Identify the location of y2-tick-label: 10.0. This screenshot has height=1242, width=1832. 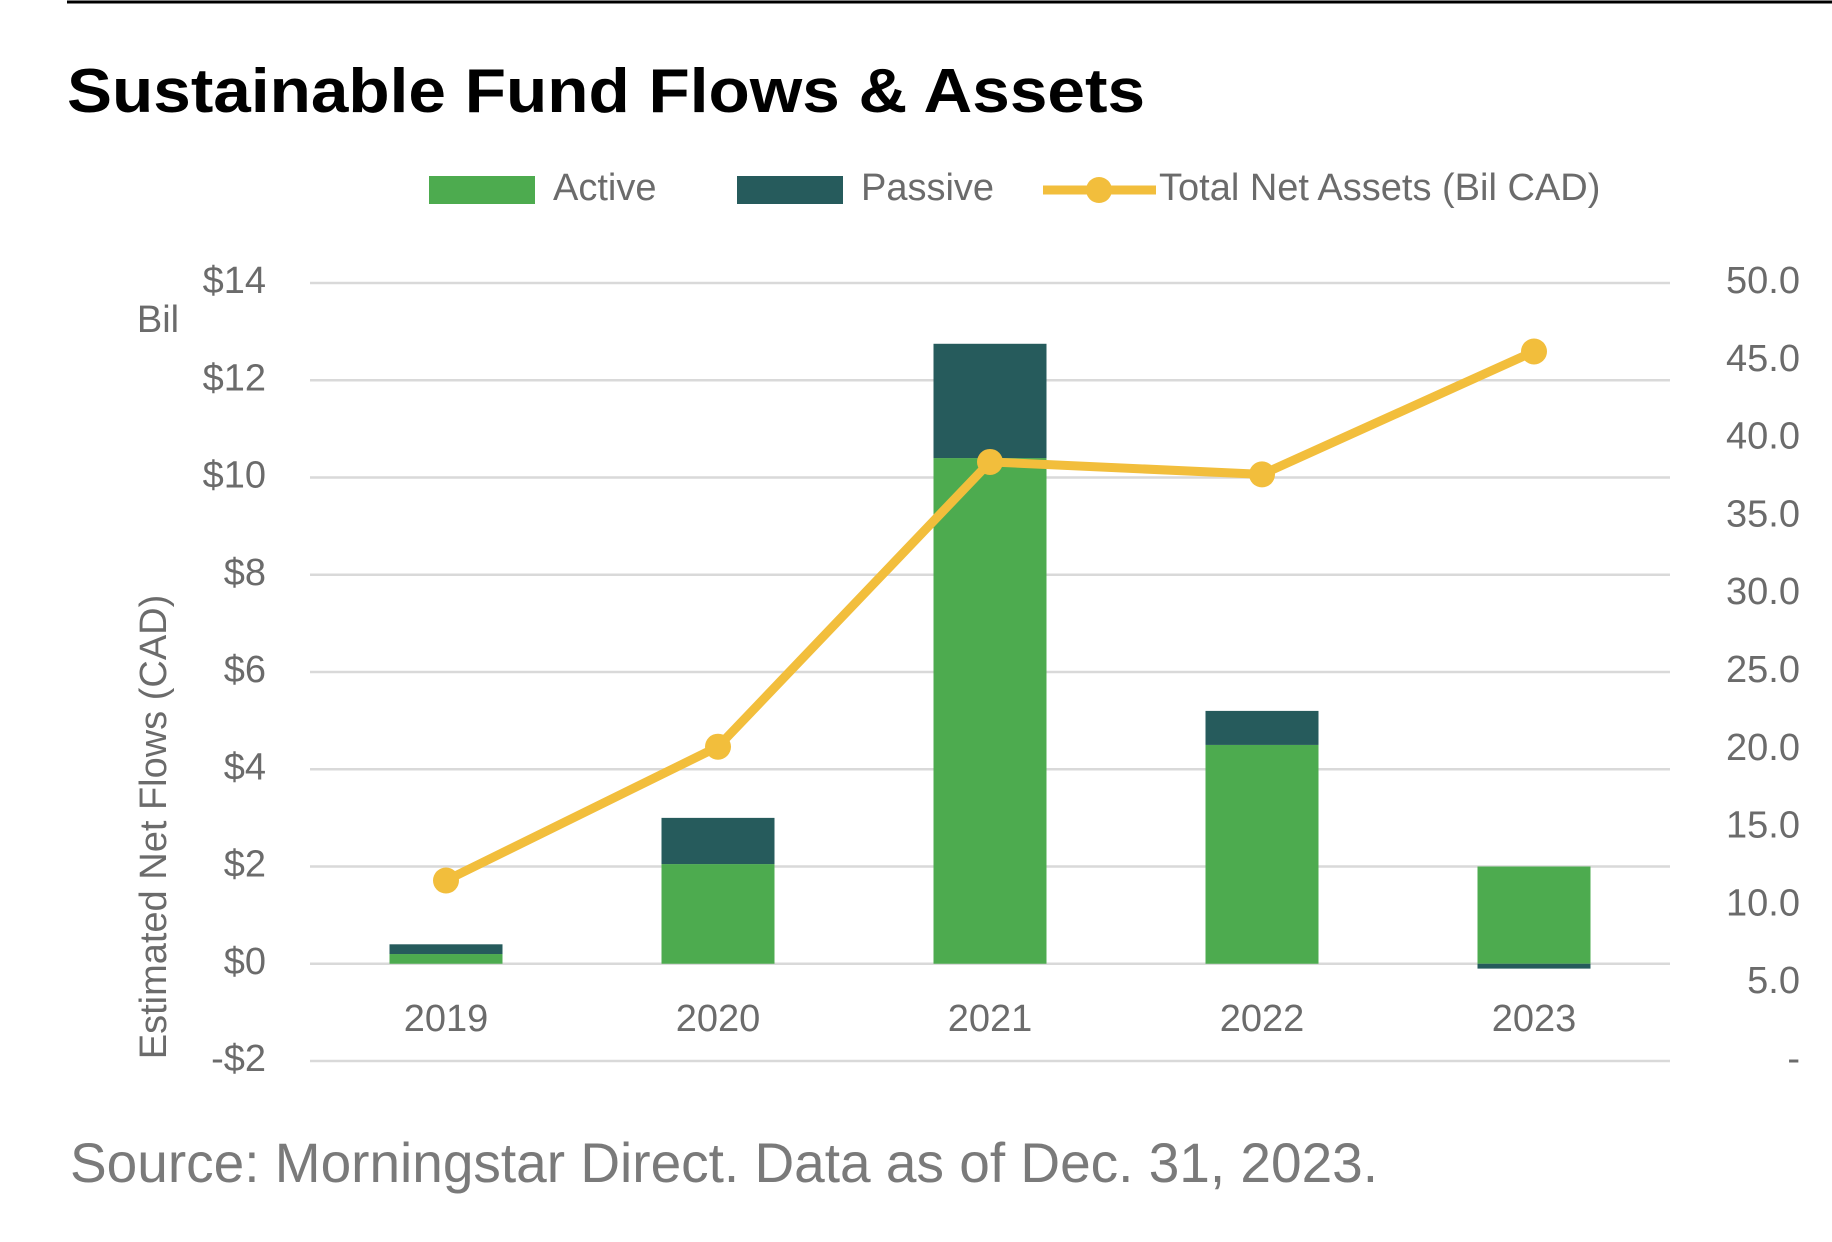
(1763, 903).